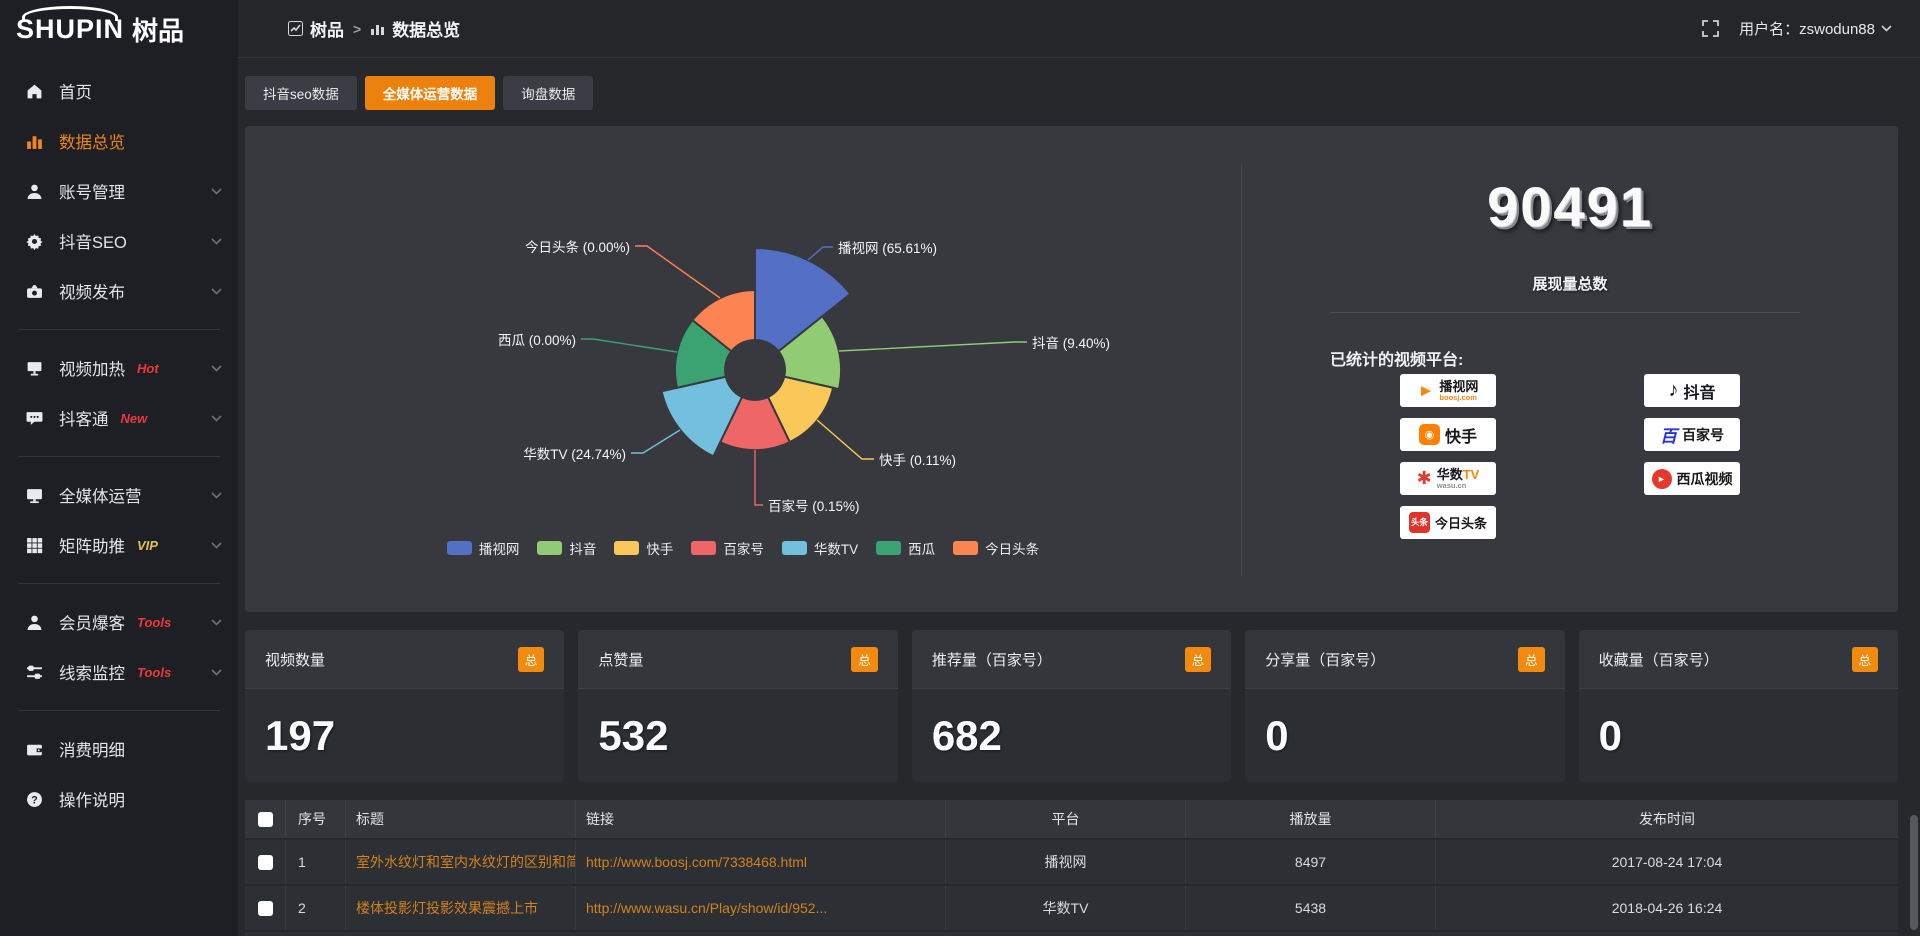 This screenshot has height=936, width=1920. I want to click on header-plays: 播放量, so click(1310, 819).